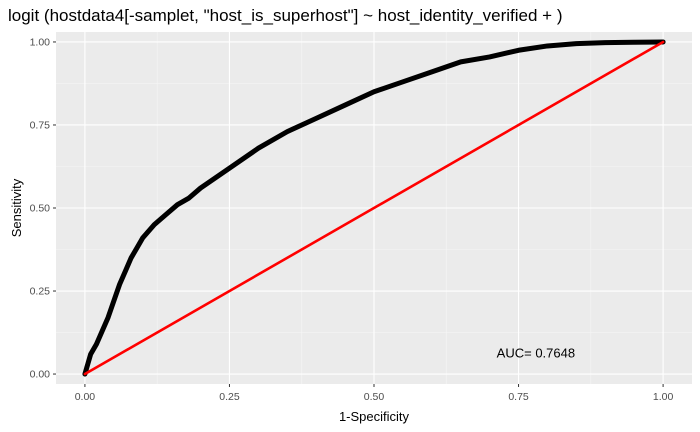 This screenshot has width=700, height=432. I want to click on x-tick-label: 1.00, so click(663, 397).